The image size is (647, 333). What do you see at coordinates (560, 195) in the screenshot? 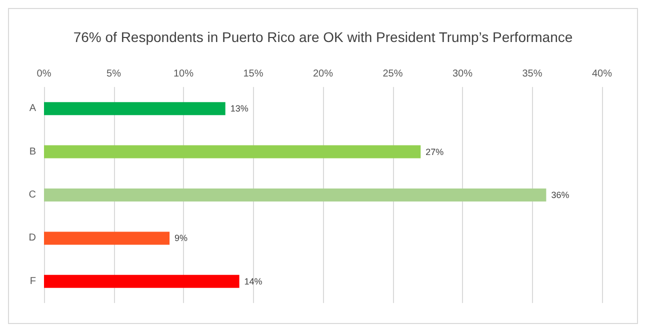
I see `data-label: 36%` at bounding box center [560, 195].